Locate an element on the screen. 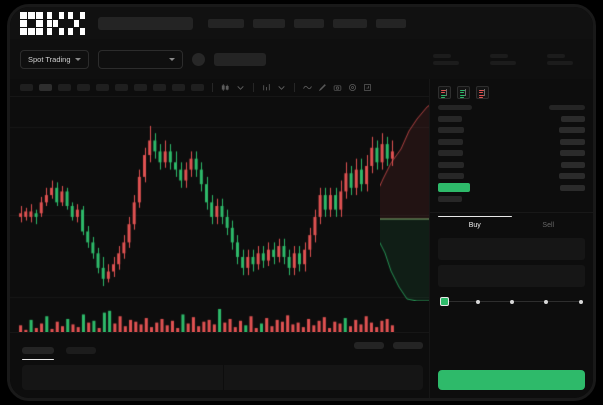 The height and width of the screenshot is (405, 603). submit-buy-button is located at coordinates (511, 380).